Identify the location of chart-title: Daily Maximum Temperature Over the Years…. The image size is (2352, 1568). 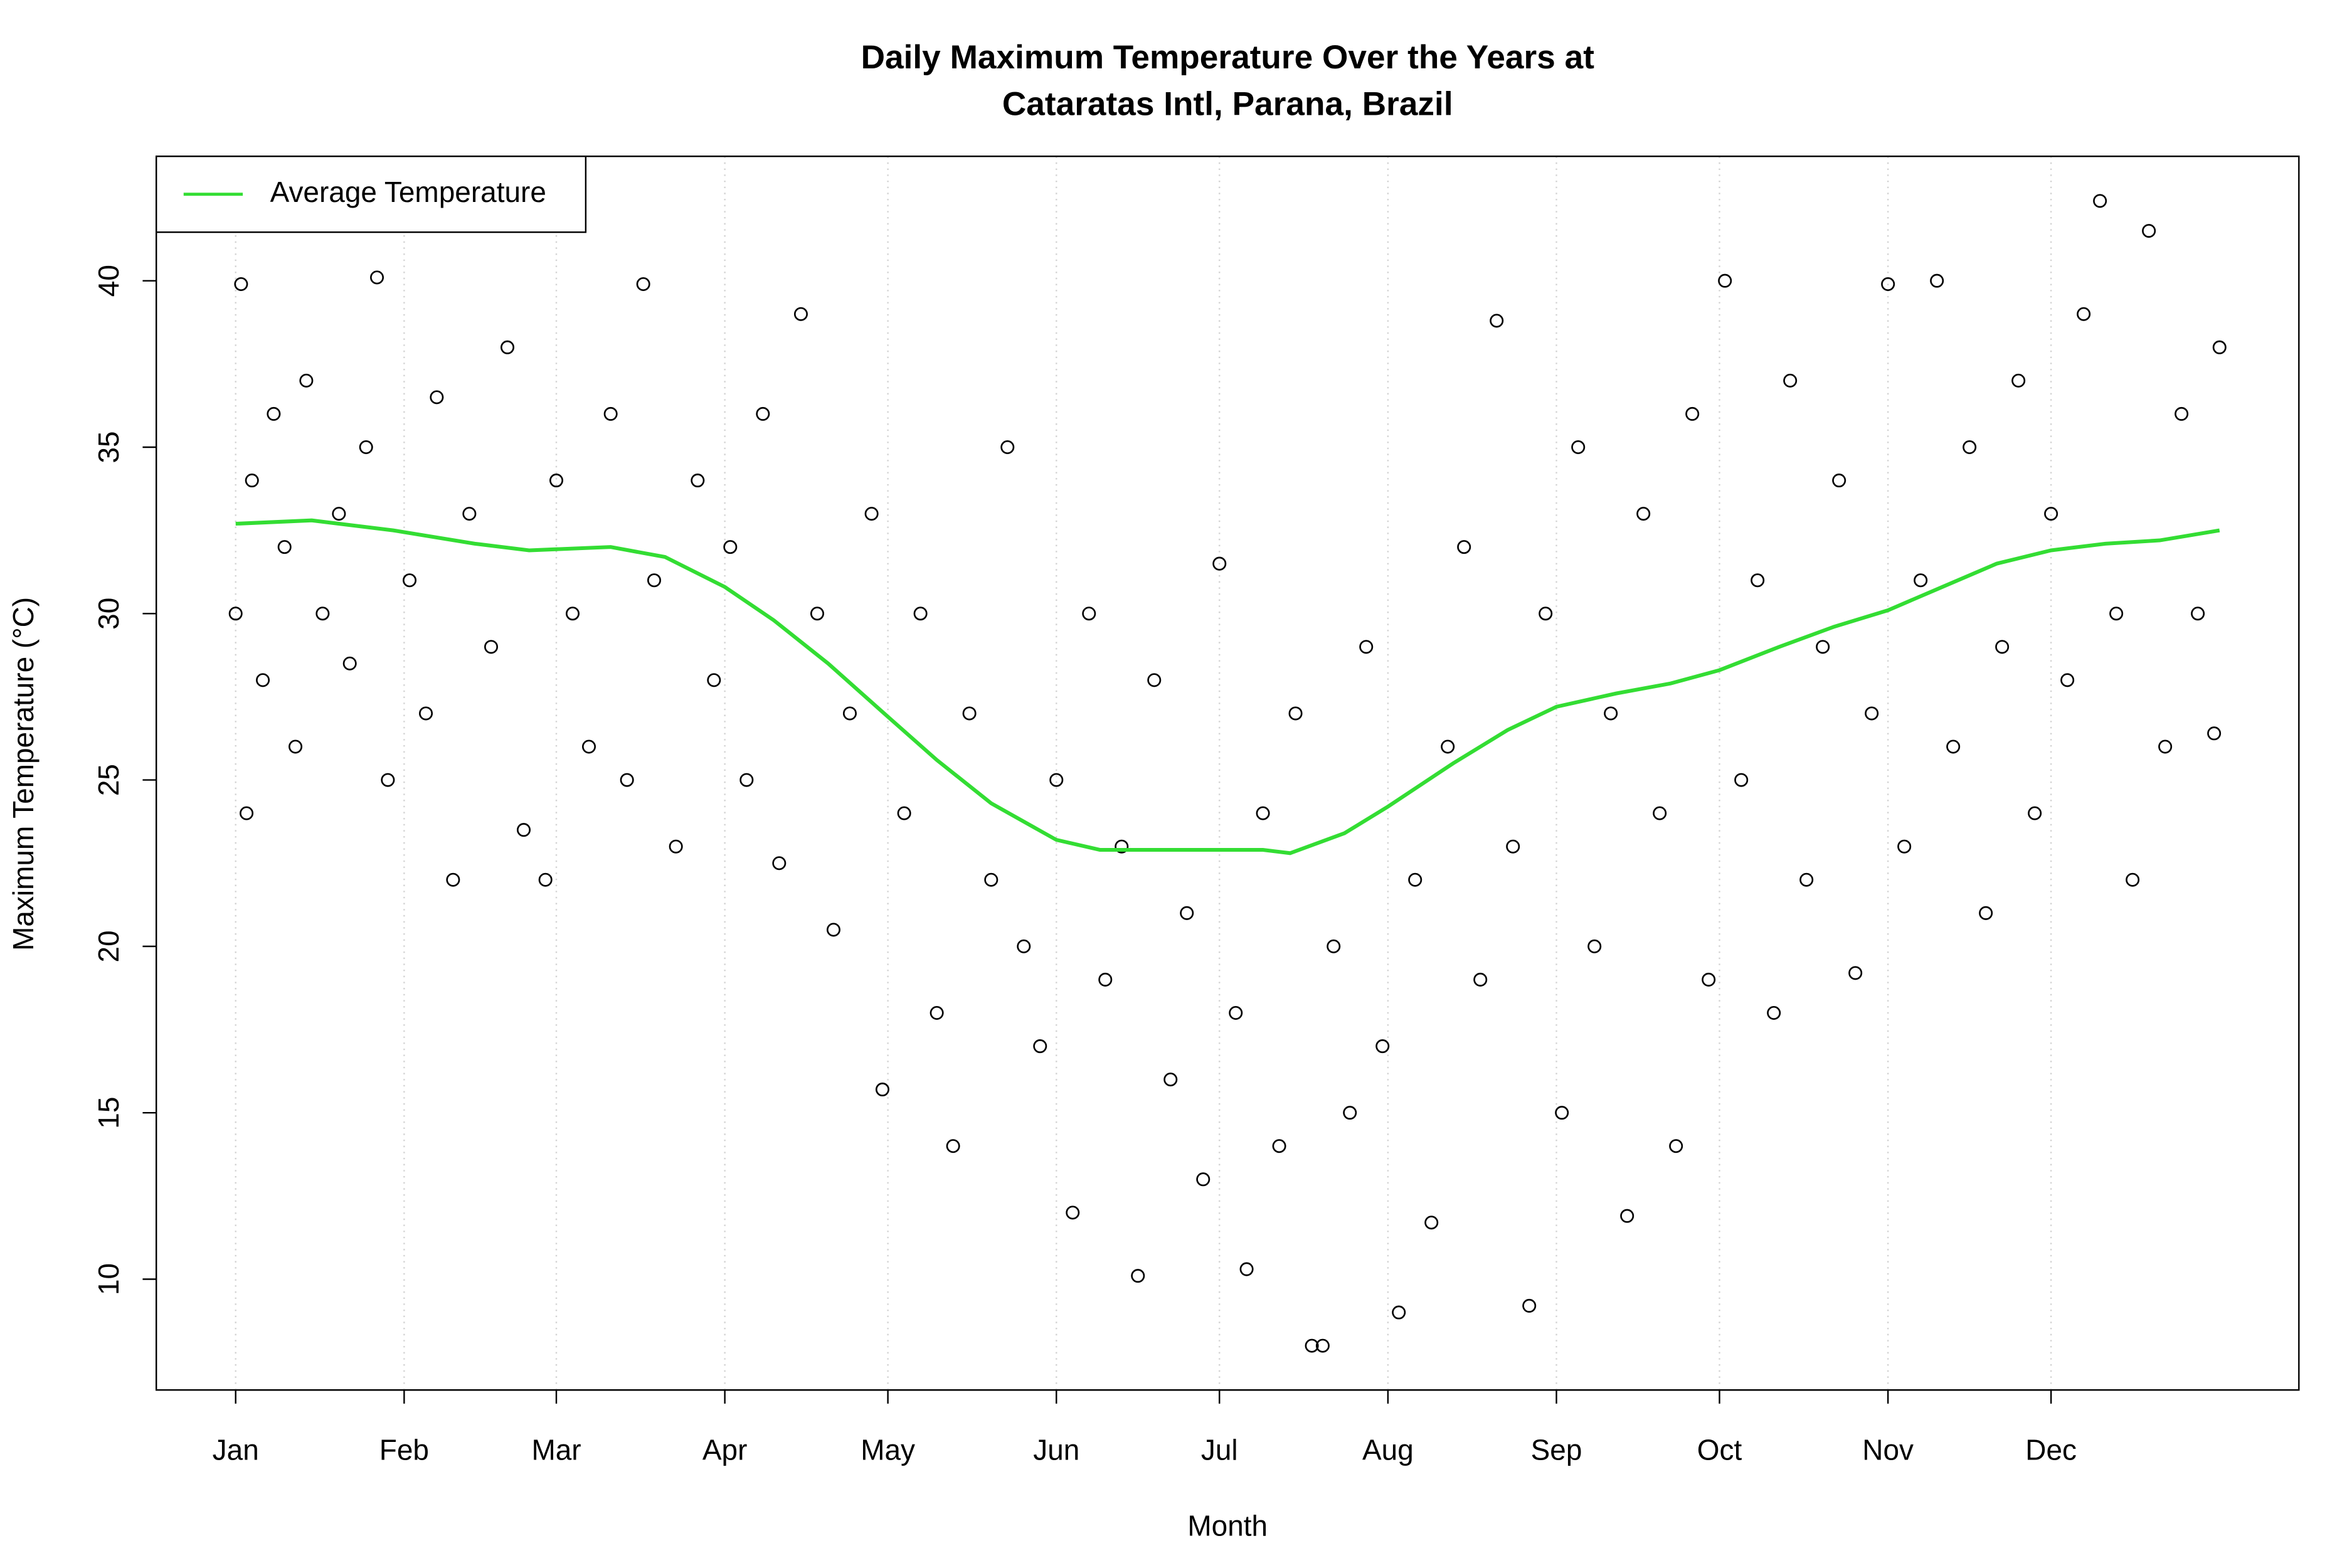
(1228, 81).